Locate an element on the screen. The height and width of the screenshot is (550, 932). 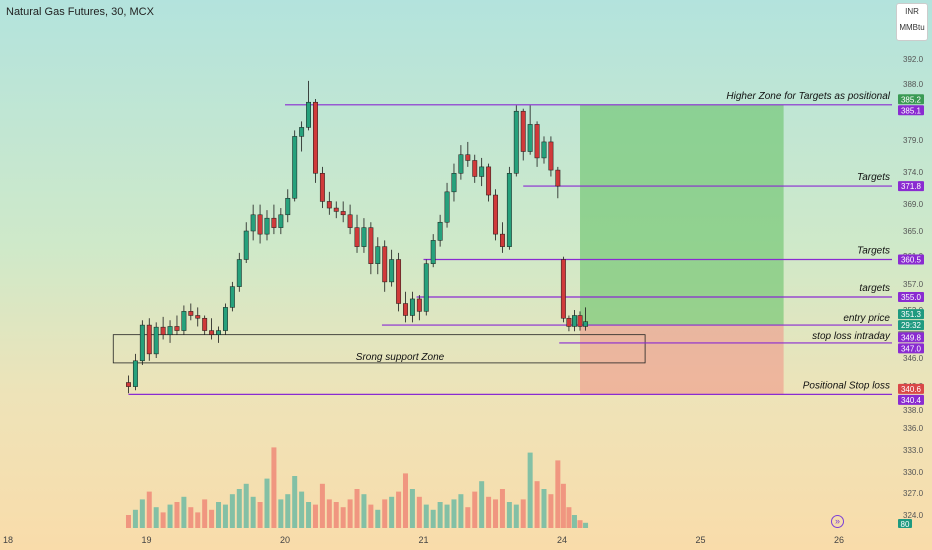
price-tag-label: 360.5 is located at coordinates (911, 260).